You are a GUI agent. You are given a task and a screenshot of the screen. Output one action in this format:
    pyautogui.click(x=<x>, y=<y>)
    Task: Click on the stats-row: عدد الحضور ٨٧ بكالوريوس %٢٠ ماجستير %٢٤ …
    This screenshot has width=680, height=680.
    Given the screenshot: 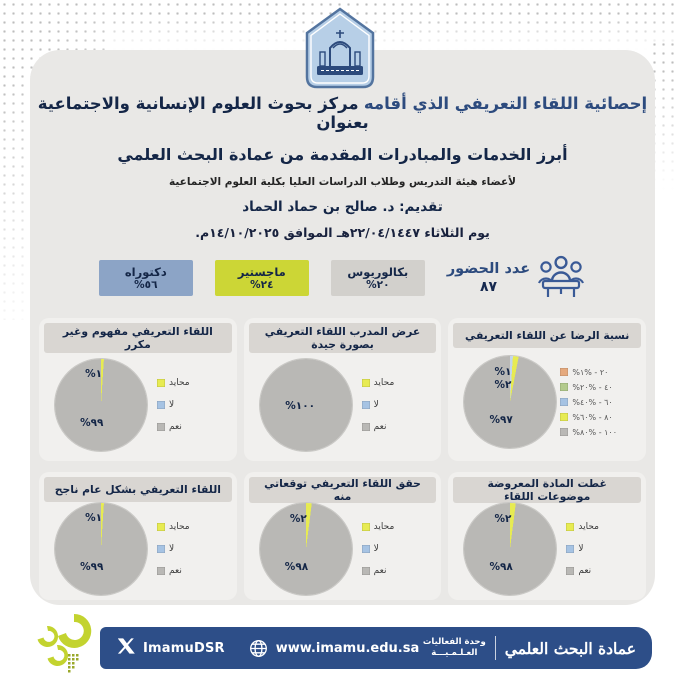 What is the action you would take?
    pyautogui.click(x=342, y=278)
    